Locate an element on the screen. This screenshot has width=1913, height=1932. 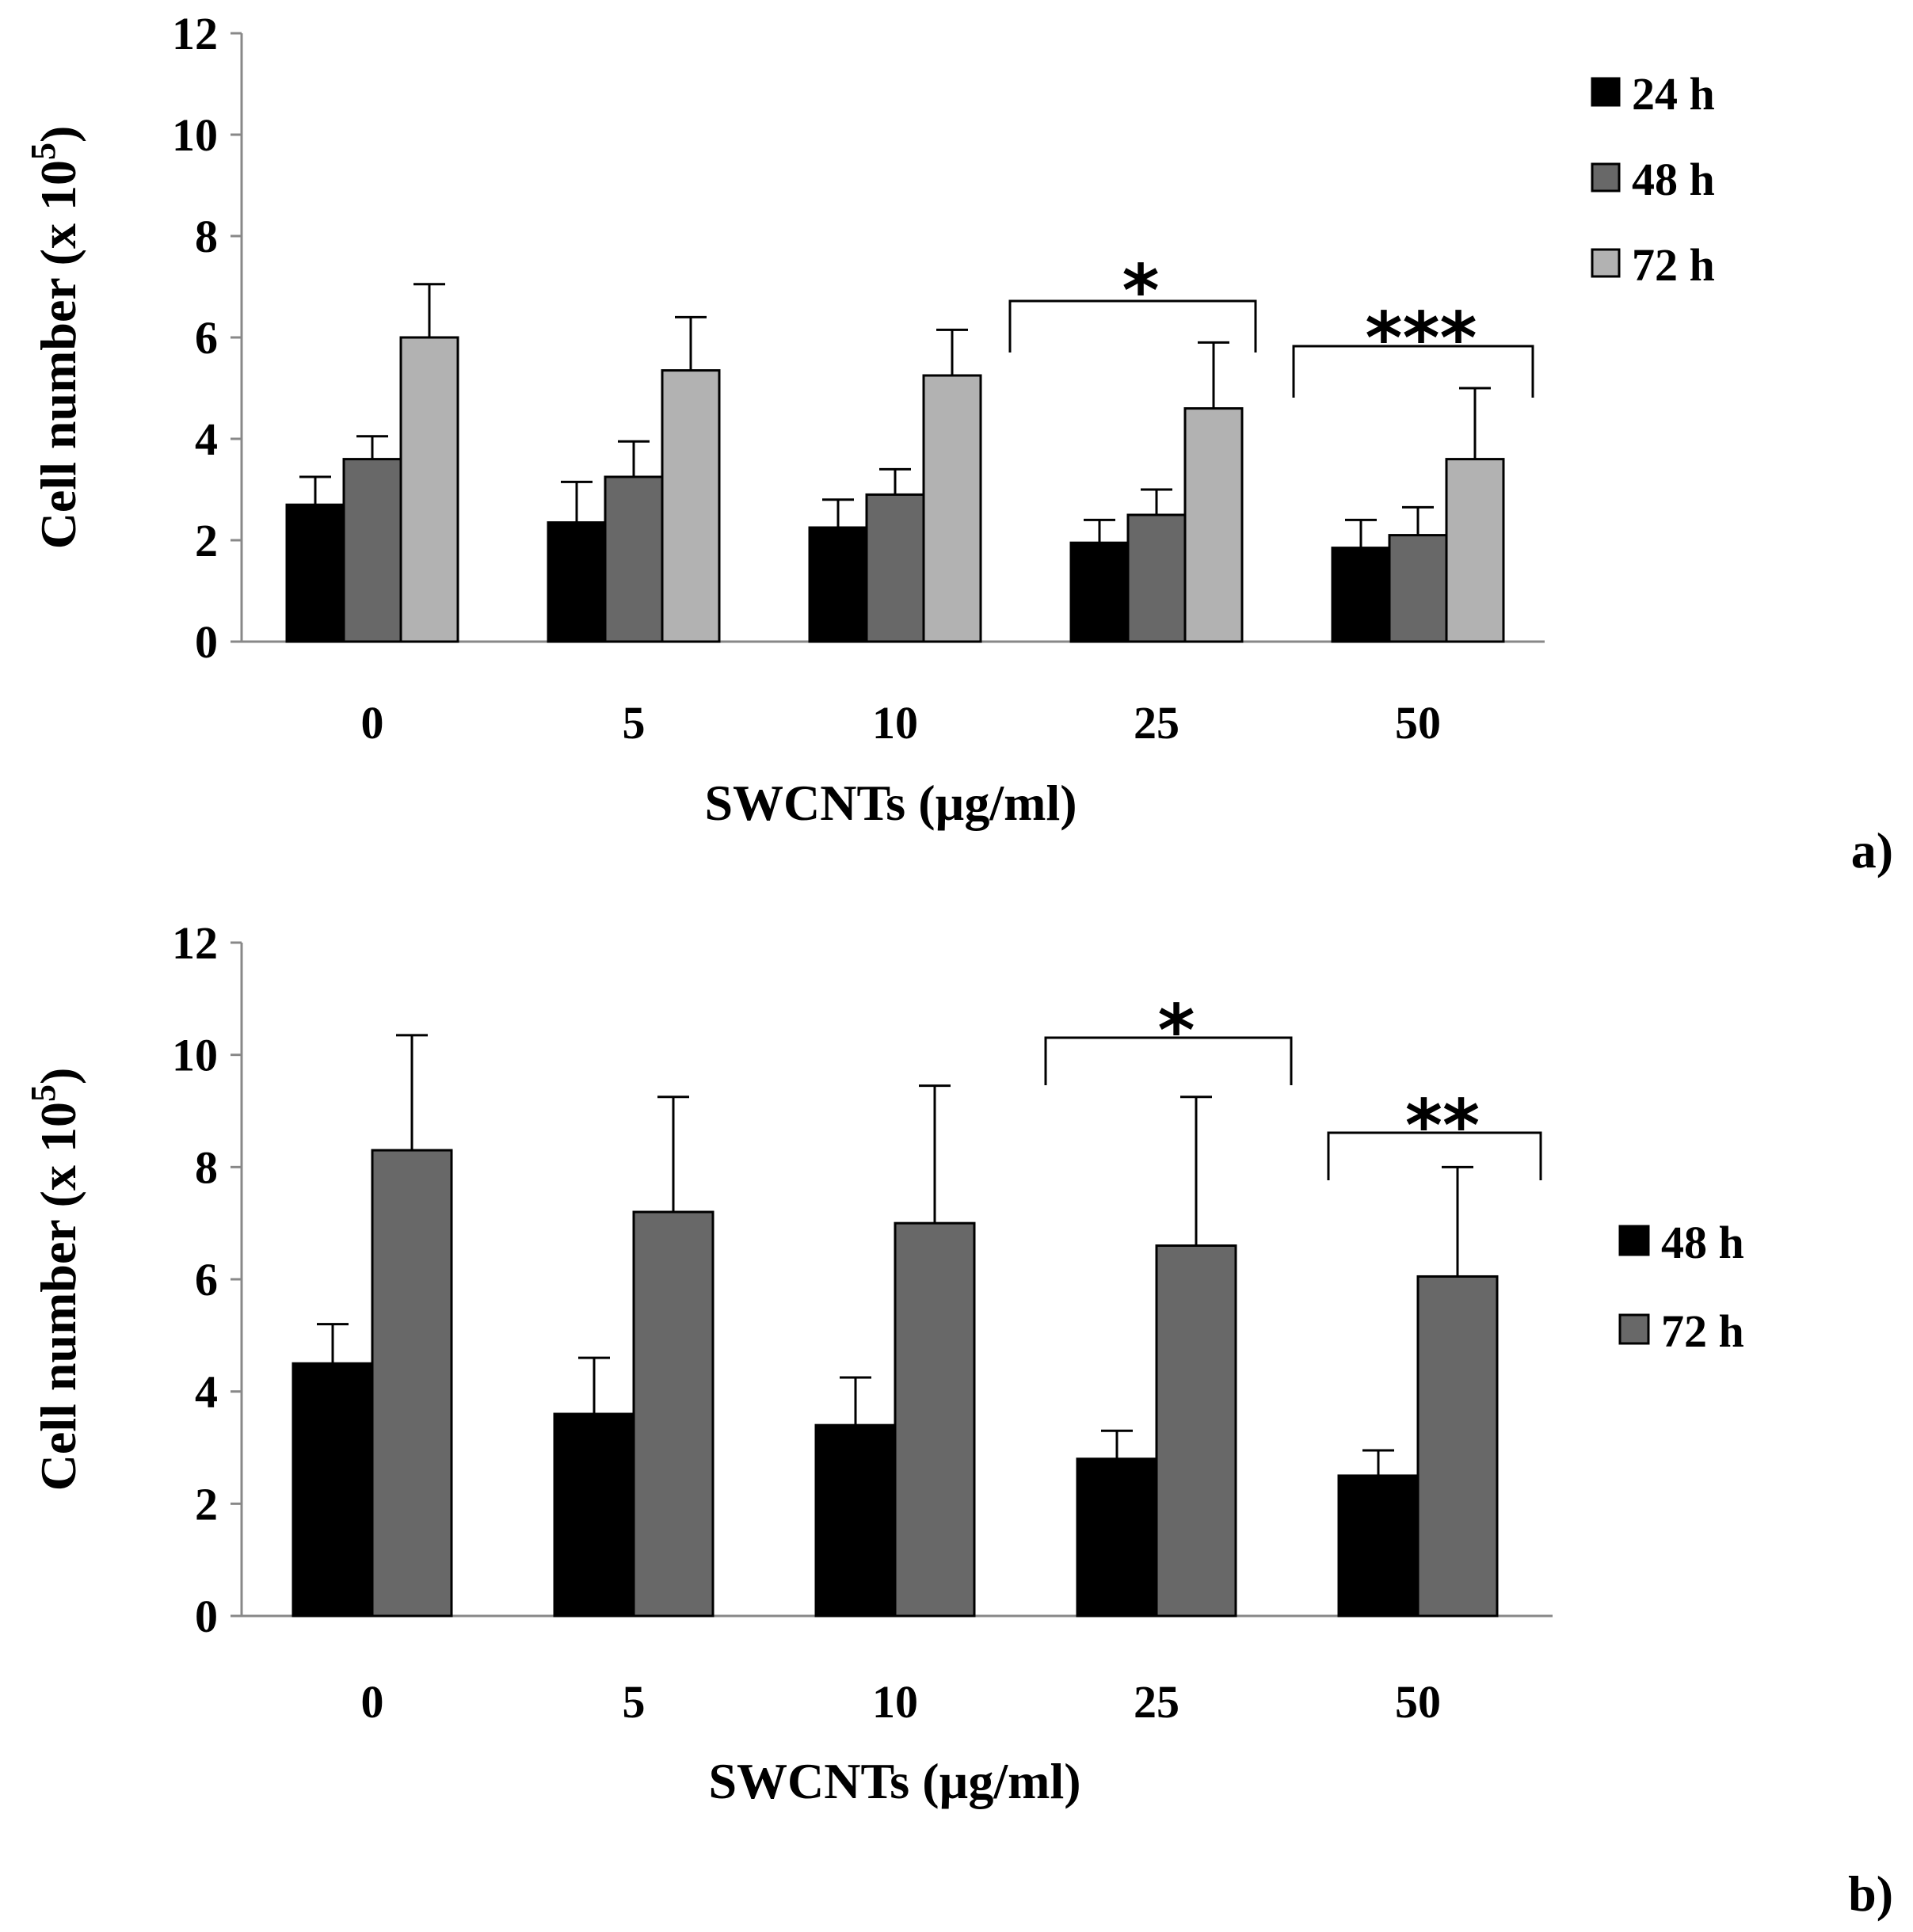
legend-label: 24 h is located at coordinates (1673, 94).